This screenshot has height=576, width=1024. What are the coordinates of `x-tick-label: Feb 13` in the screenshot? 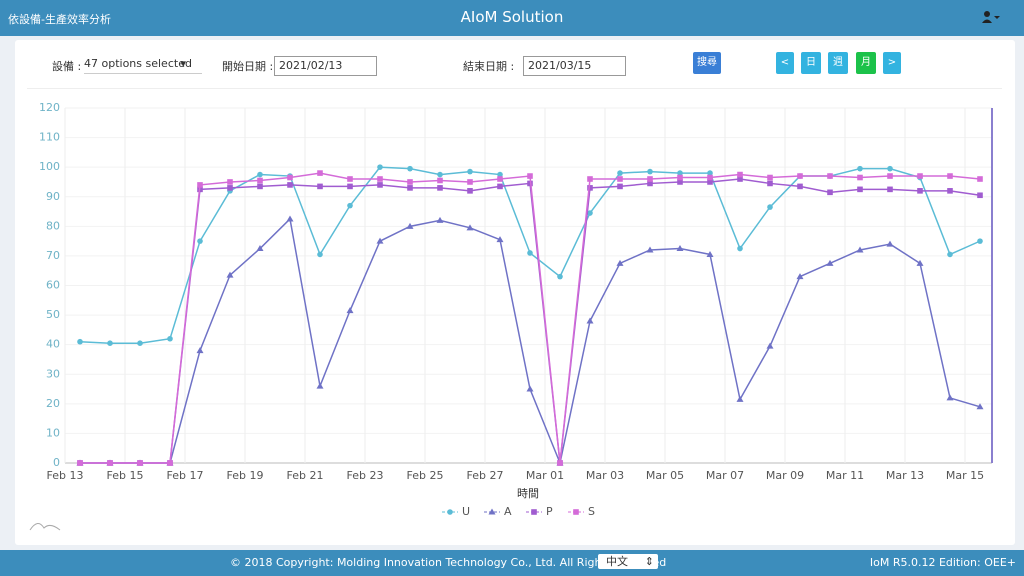 It's located at (65, 475).